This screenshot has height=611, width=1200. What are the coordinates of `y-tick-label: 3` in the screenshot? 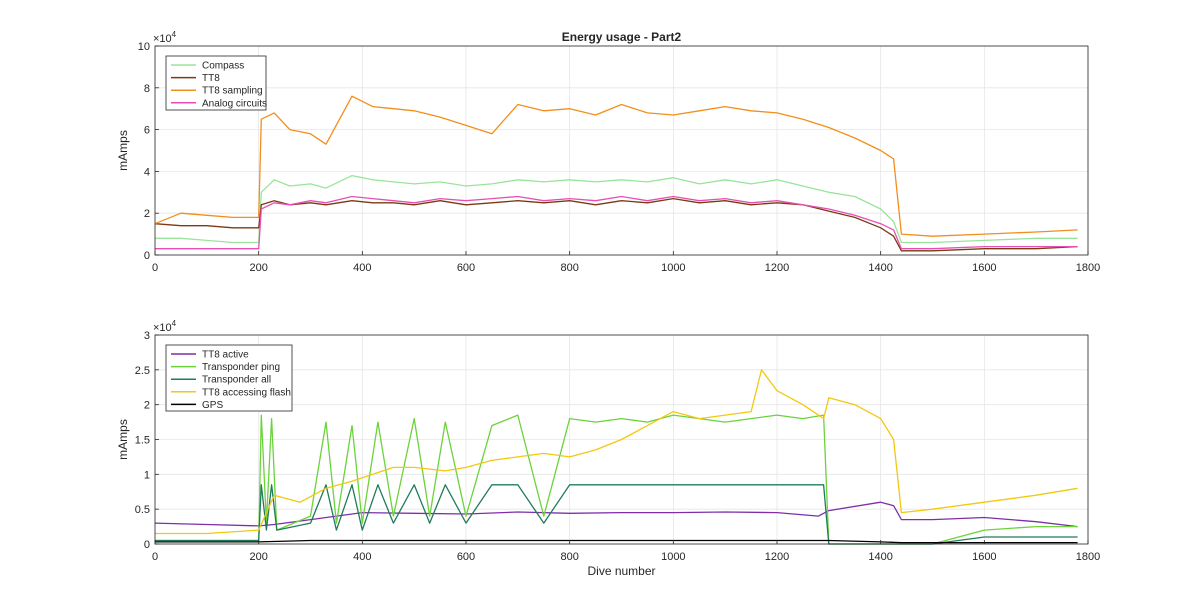 It's located at (147, 336).